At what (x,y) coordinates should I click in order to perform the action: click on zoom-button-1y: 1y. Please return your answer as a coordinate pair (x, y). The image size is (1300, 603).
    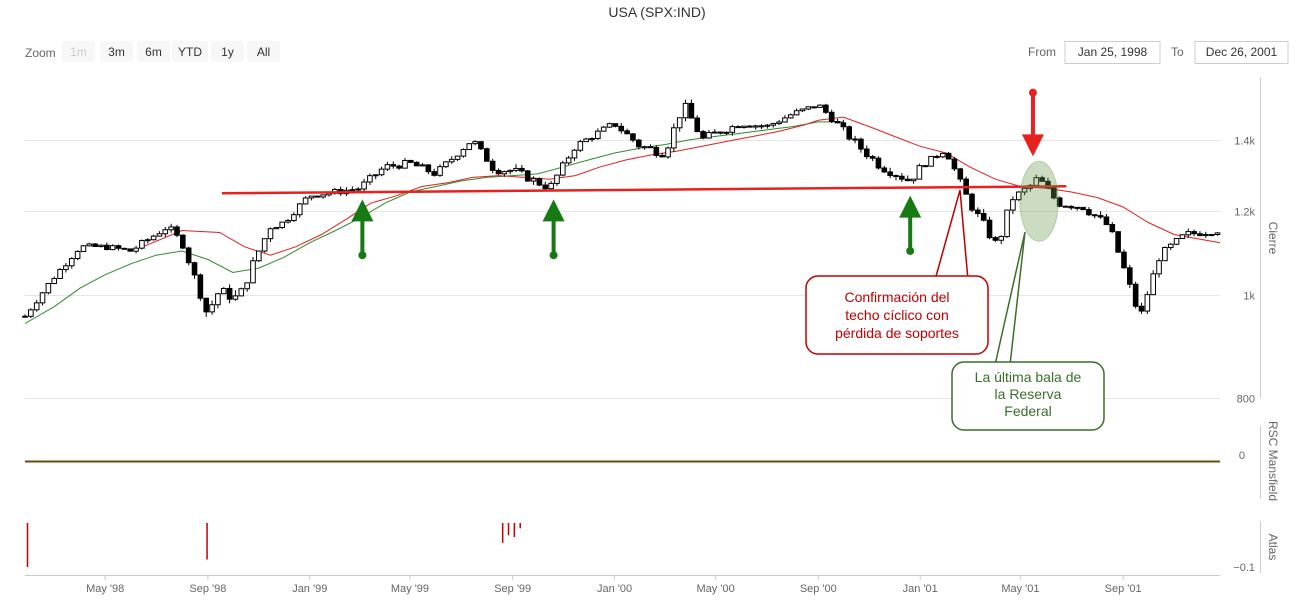
    Looking at the image, I should click on (227, 51).